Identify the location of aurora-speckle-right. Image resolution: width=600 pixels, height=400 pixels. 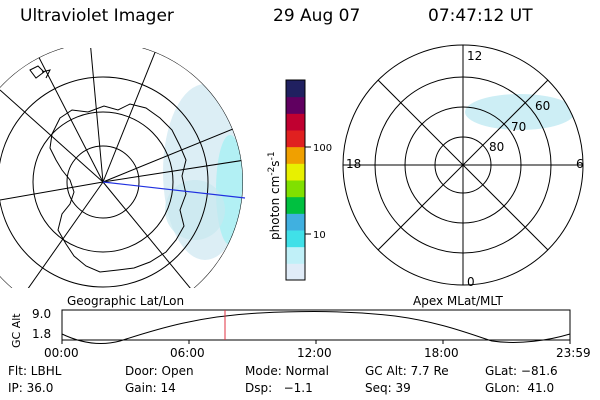
(520, 112).